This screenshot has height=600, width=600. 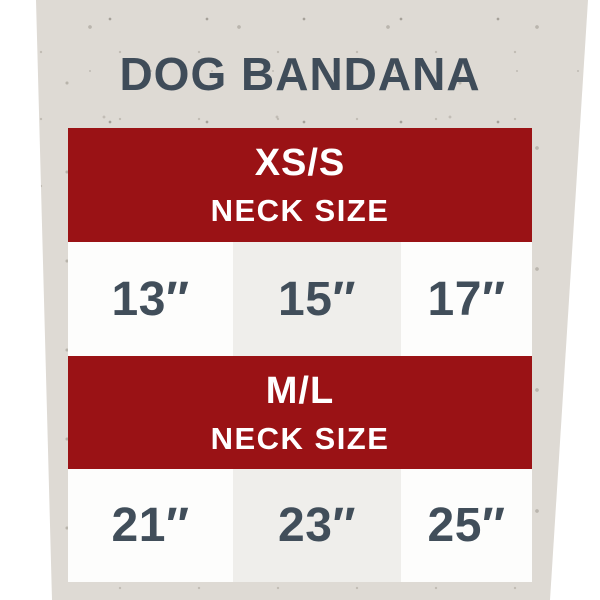 What do you see at coordinates (317, 299) in the screenshot?
I see `neck-size-cell-15: 15″` at bounding box center [317, 299].